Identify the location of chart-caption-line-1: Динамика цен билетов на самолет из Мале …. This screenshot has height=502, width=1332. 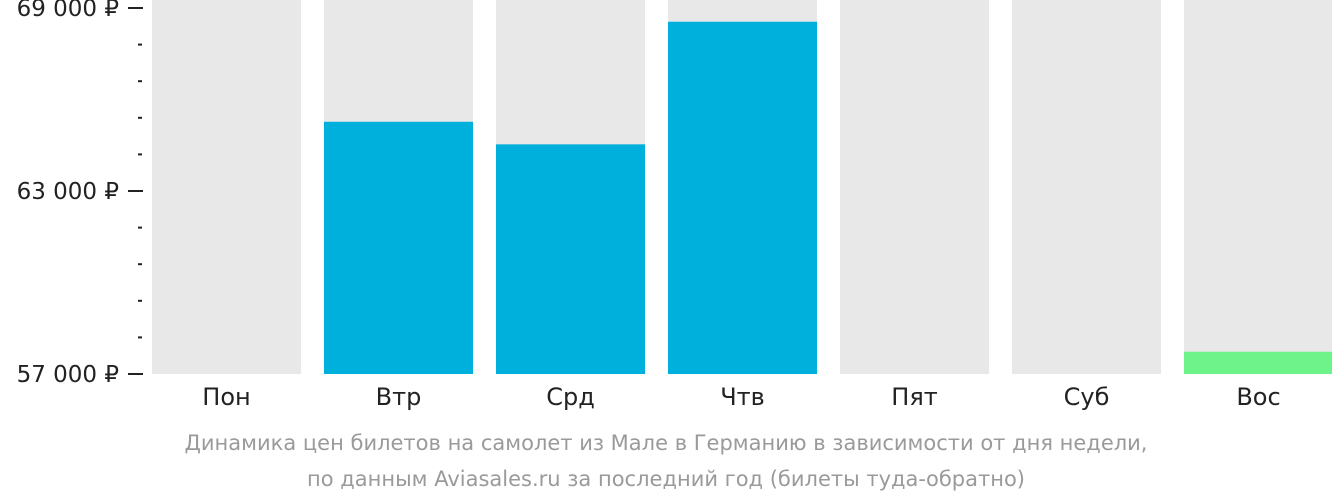
(666, 443).